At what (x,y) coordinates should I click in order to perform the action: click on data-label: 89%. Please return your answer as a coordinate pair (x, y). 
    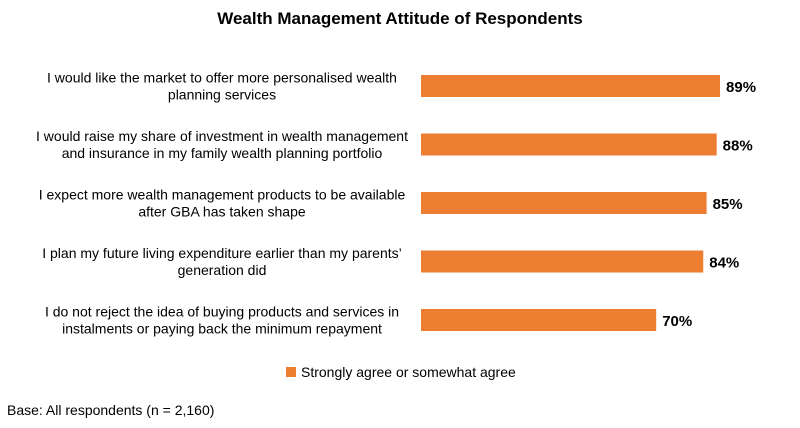
    Looking at the image, I should click on (741, 87).